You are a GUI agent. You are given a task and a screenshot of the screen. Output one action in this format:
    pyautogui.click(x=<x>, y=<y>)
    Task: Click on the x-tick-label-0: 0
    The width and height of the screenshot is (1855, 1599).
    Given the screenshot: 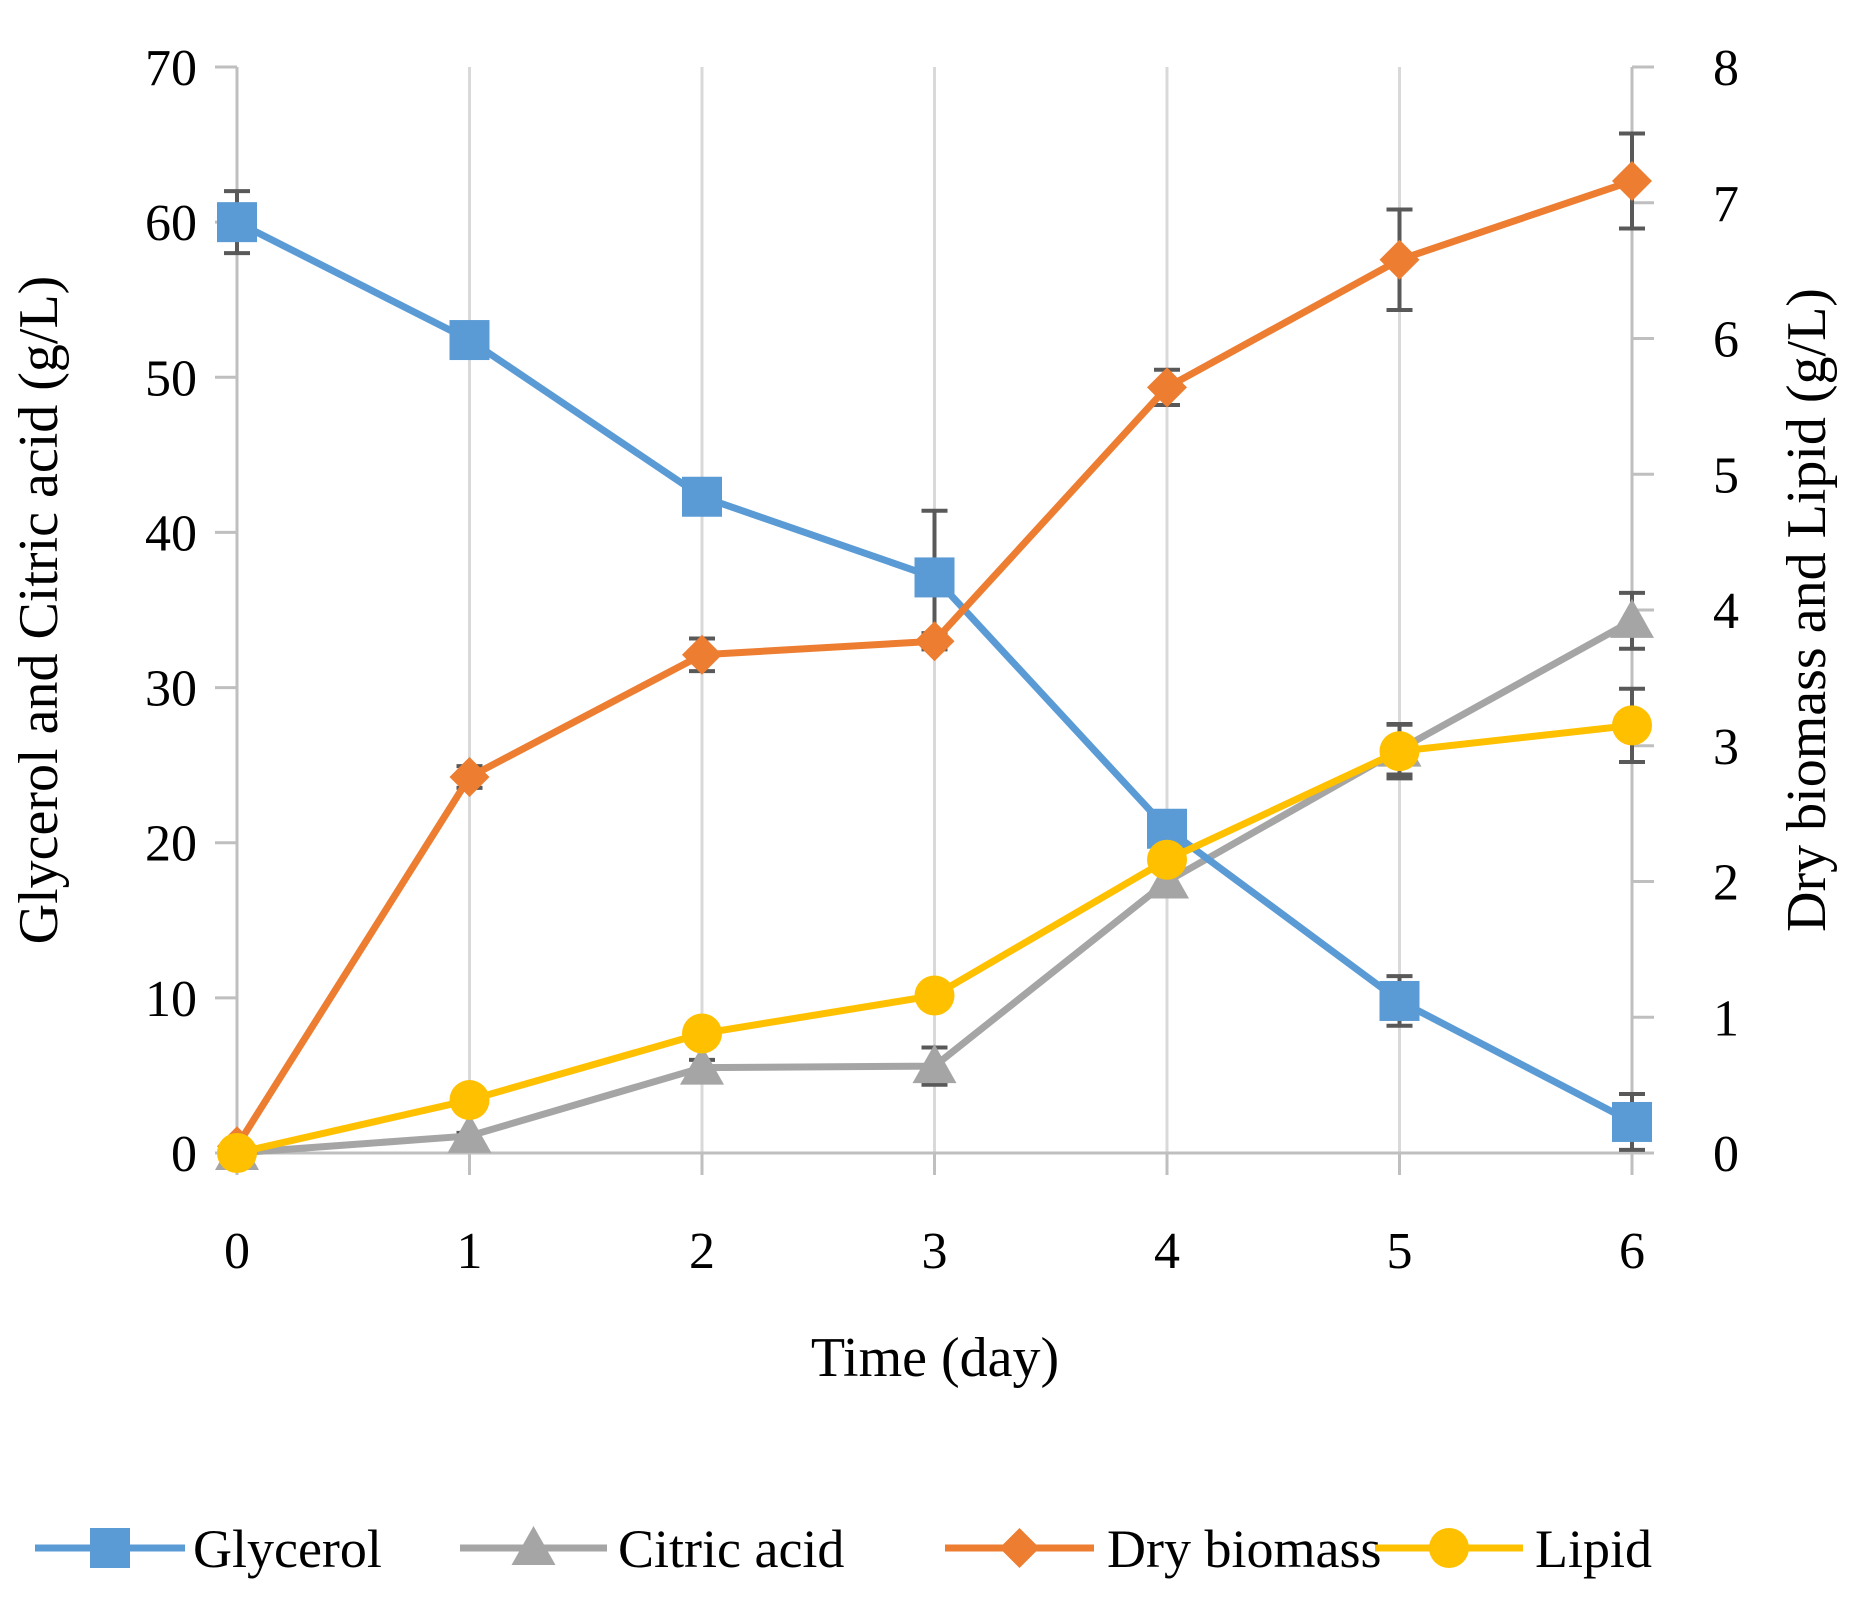 What is the action you would take?
    pyautogui.click(x=237, y=1251)
    